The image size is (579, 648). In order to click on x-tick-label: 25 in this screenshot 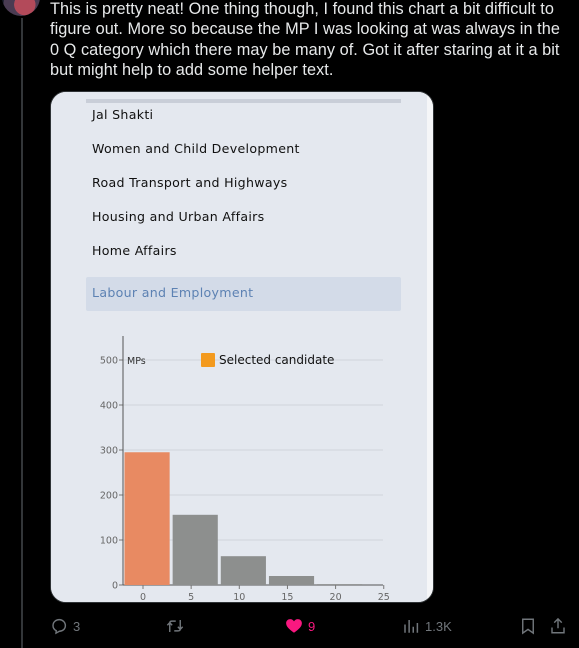, I will do `click(384, 597)`.